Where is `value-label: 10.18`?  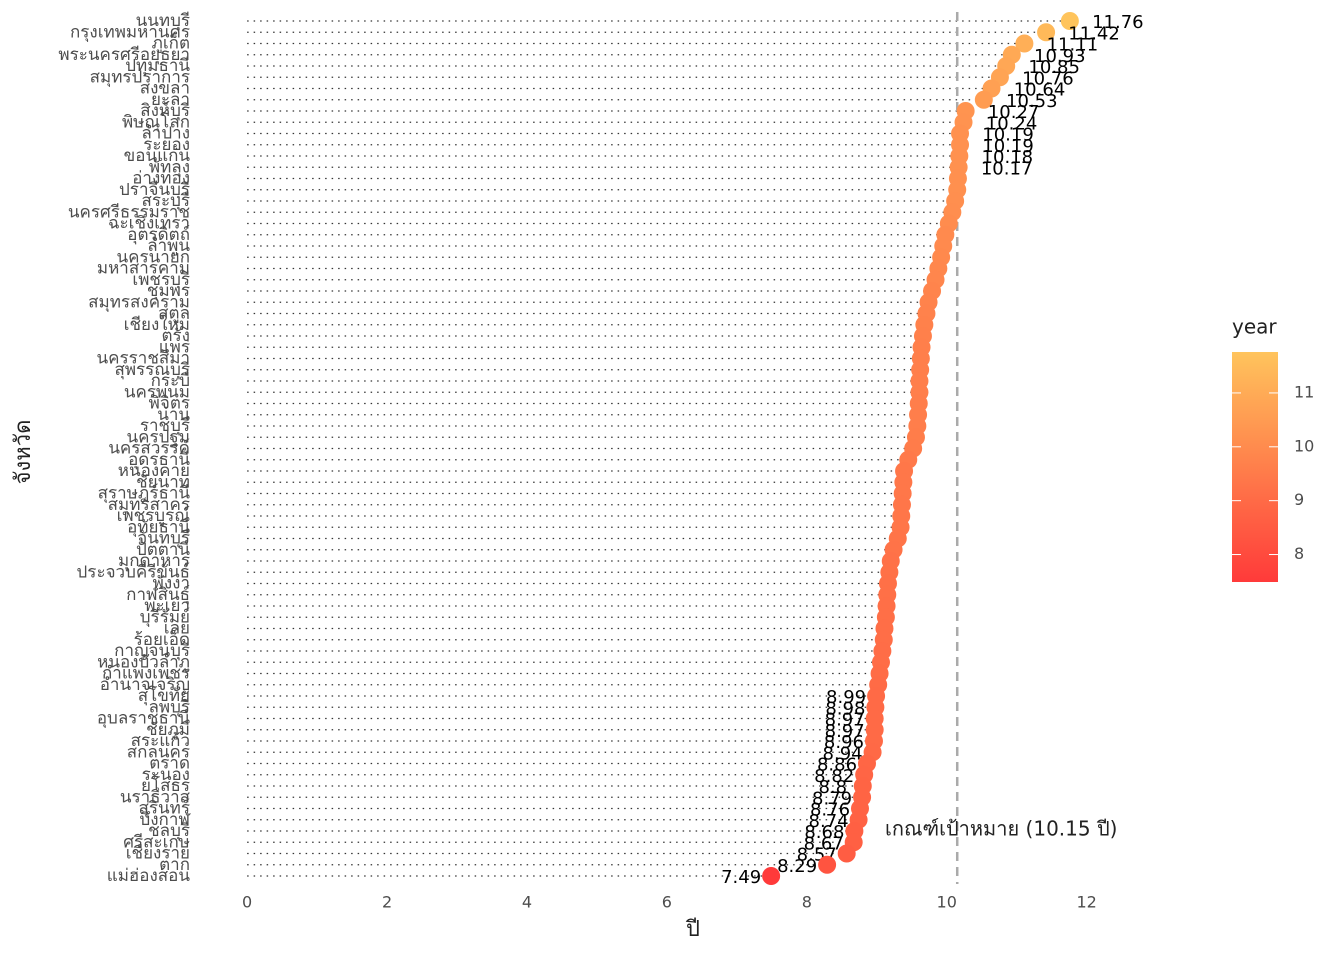
value-label: 10.18 is located at coordinates (1008, 157).